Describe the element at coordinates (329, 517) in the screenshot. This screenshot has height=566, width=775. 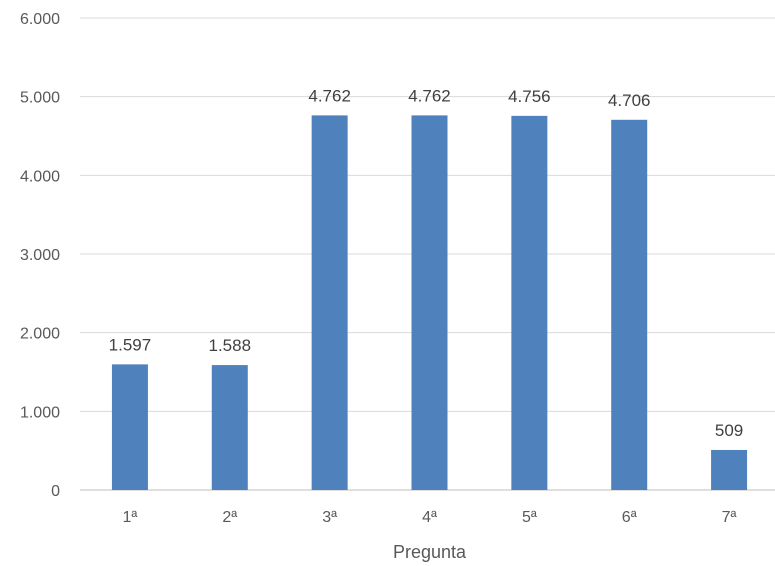
I see `x-tick-label: 3ª` at that location.